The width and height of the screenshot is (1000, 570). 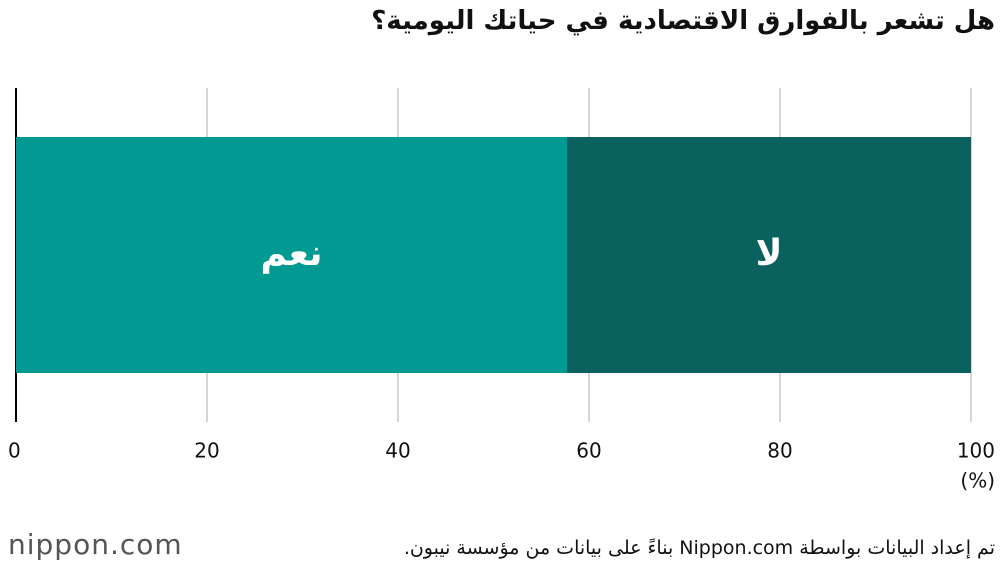 I want to click on segment-label: لا, so click(x=769, y=253).